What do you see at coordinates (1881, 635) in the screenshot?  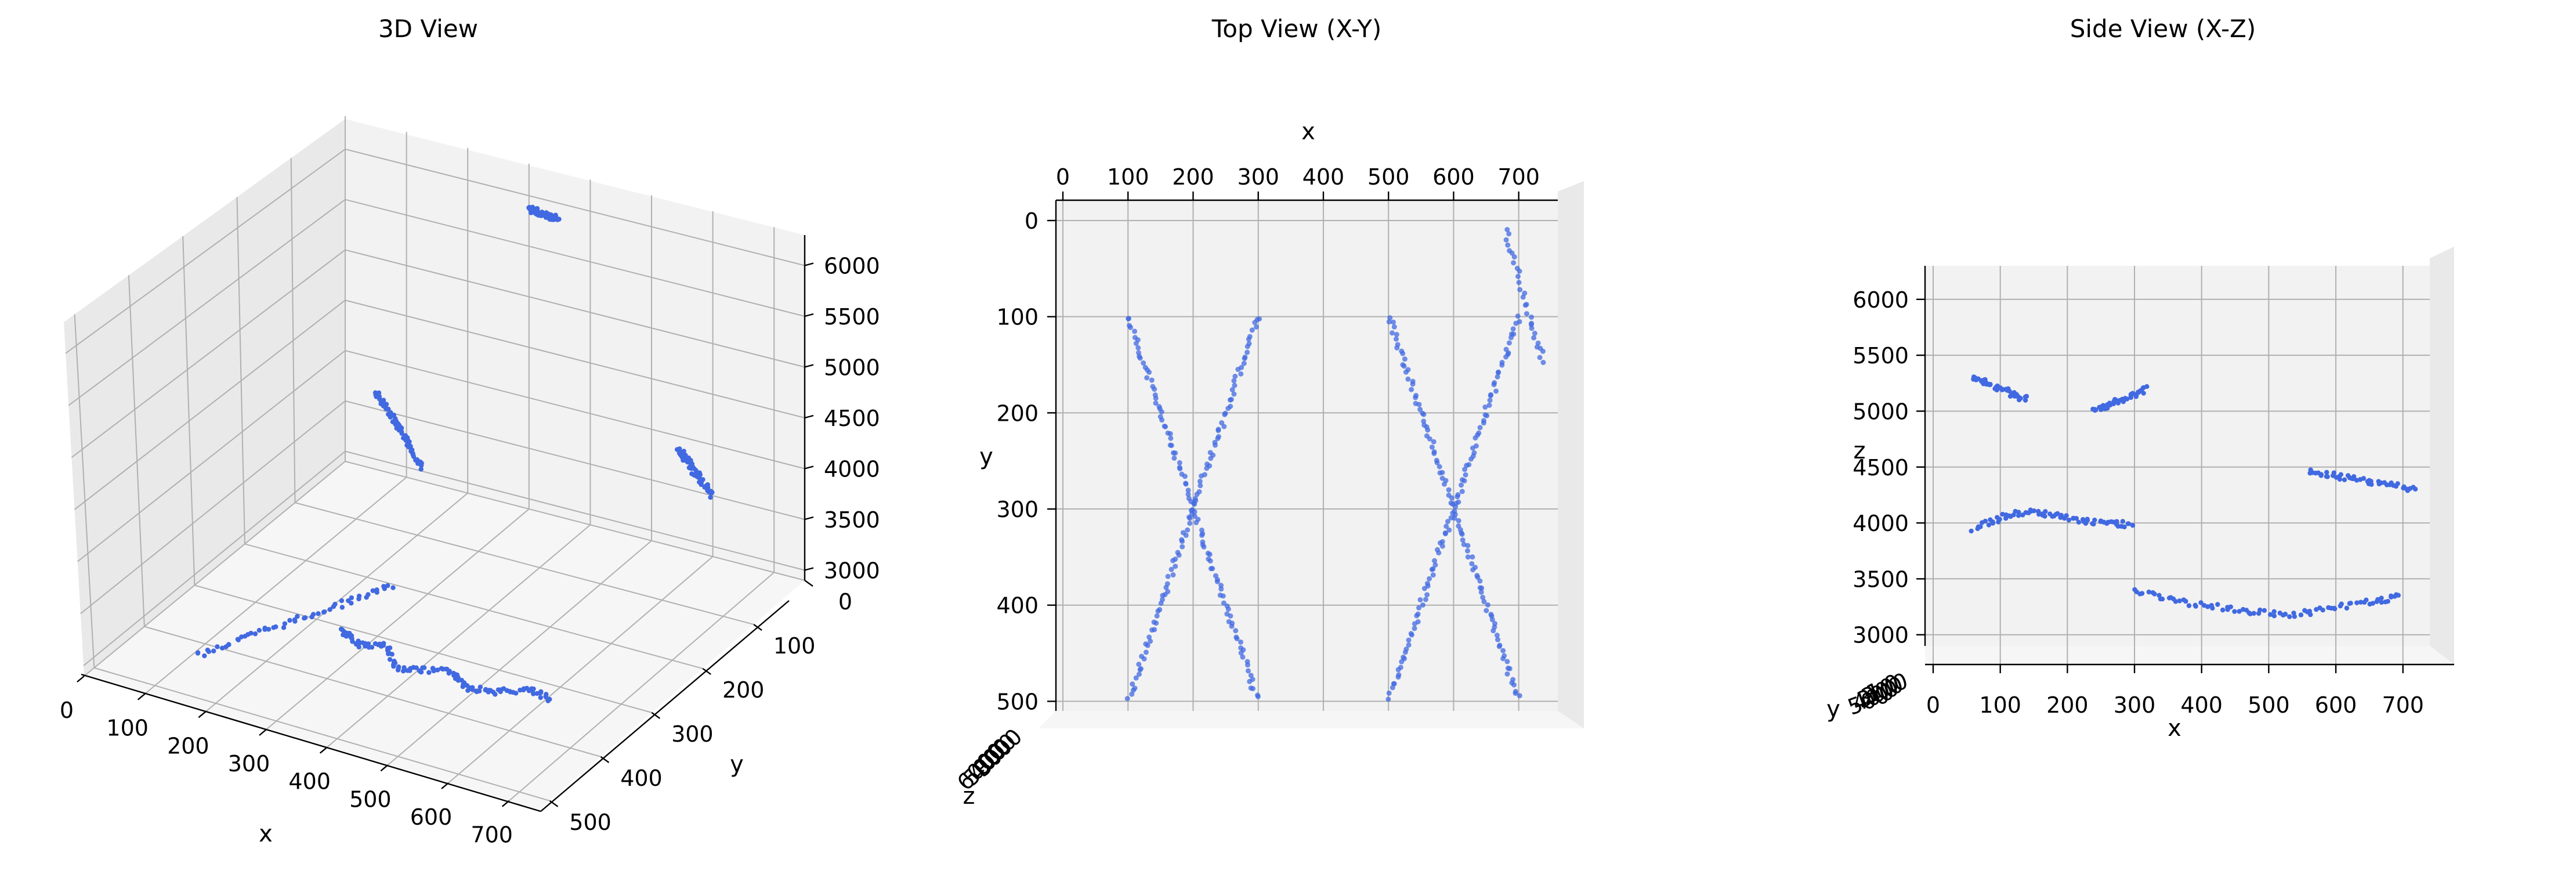 I see `z-tick-label-side: 3000` at bounding box center [1881, 635].